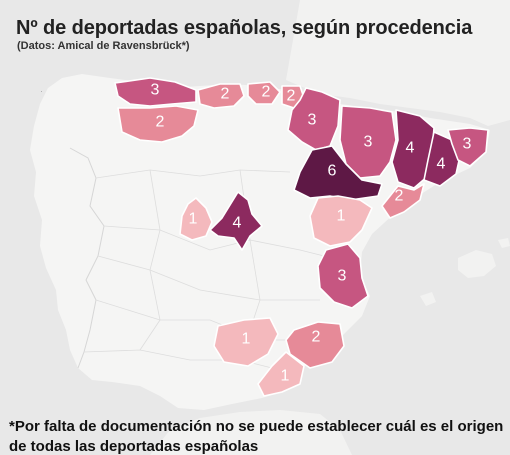 The image size is (510, 455). I want to click on label-lleida: 4, so click(410, 148).